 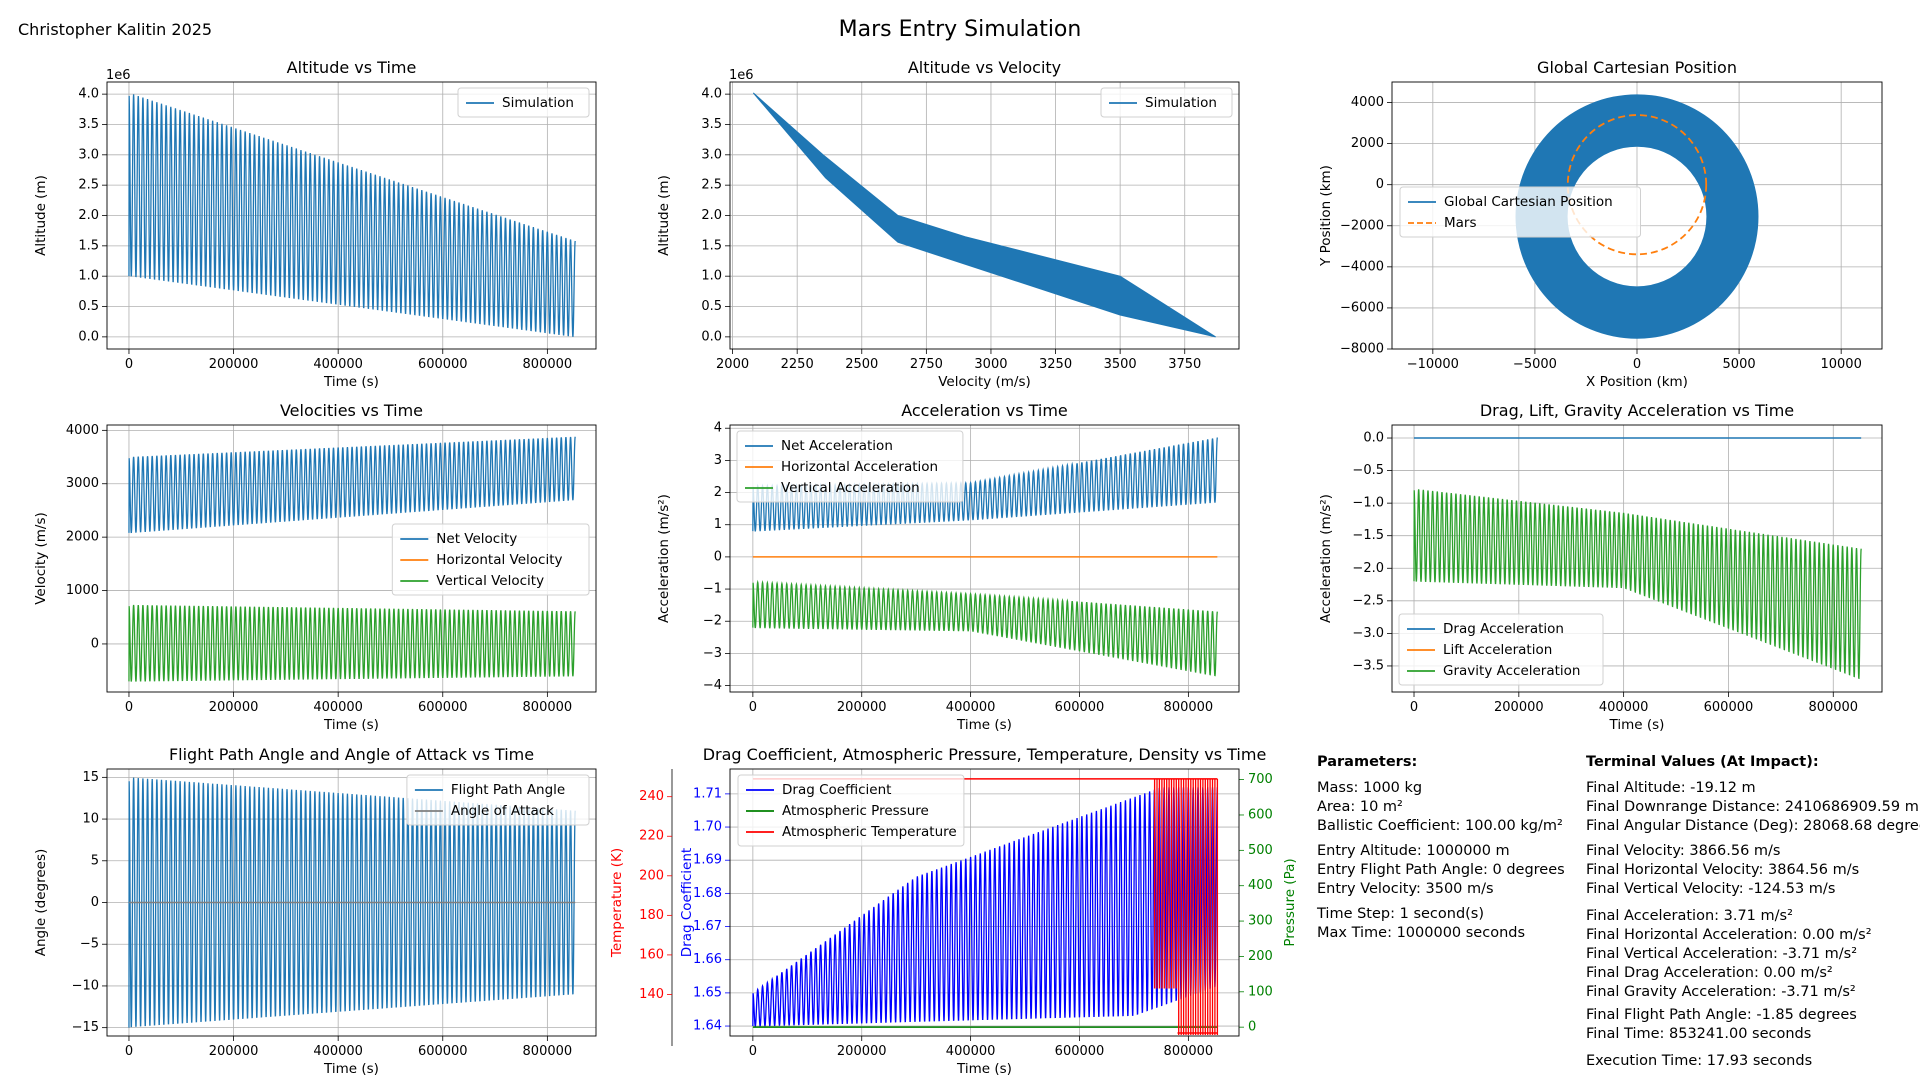 What do you see at coordinates (687, 902) in the screenshot?
I see `y-axis-label: Drag Coefficient` at bounding box center [687, 902].